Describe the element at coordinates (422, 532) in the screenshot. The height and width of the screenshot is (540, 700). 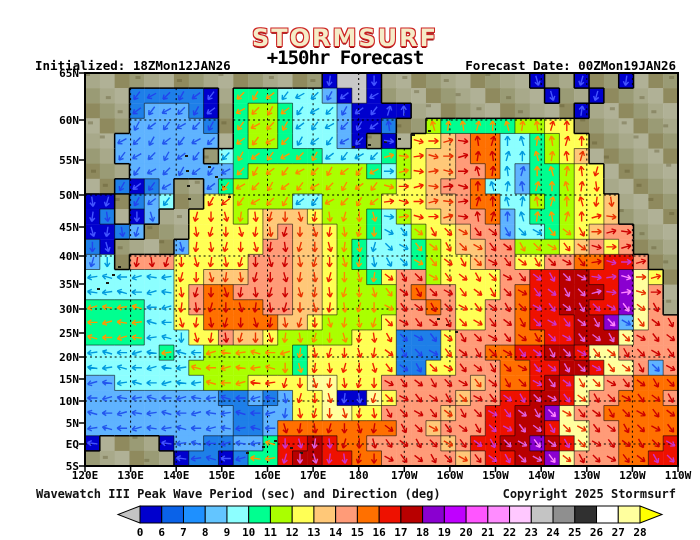
I see `scale-tick-label: 18` at that location.